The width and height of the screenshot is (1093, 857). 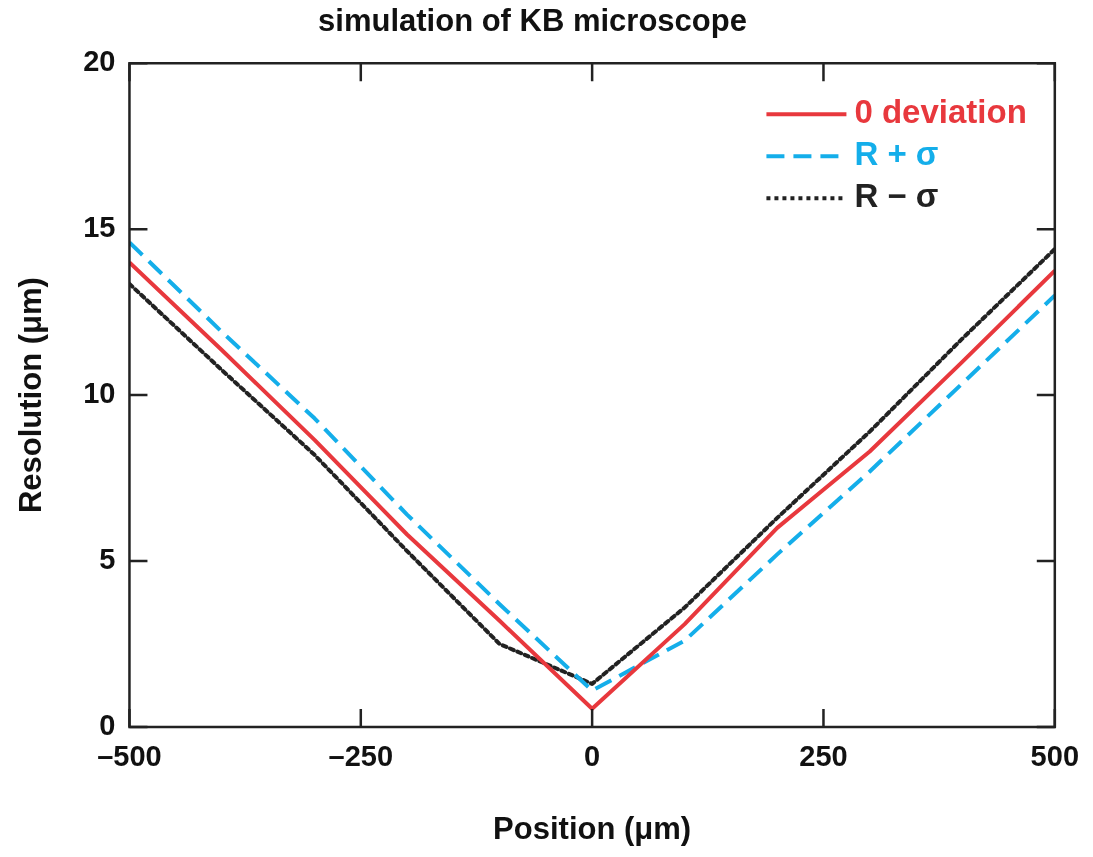 What do you see at coordinates (592, 756) in the screenshot?
I see `x-tick-label: 0` at bounding box center [592, 756].